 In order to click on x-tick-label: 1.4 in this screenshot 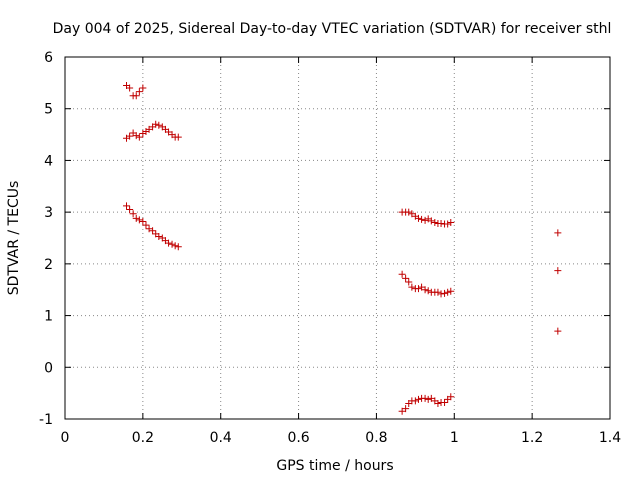, I will do `click(610, 438)`.